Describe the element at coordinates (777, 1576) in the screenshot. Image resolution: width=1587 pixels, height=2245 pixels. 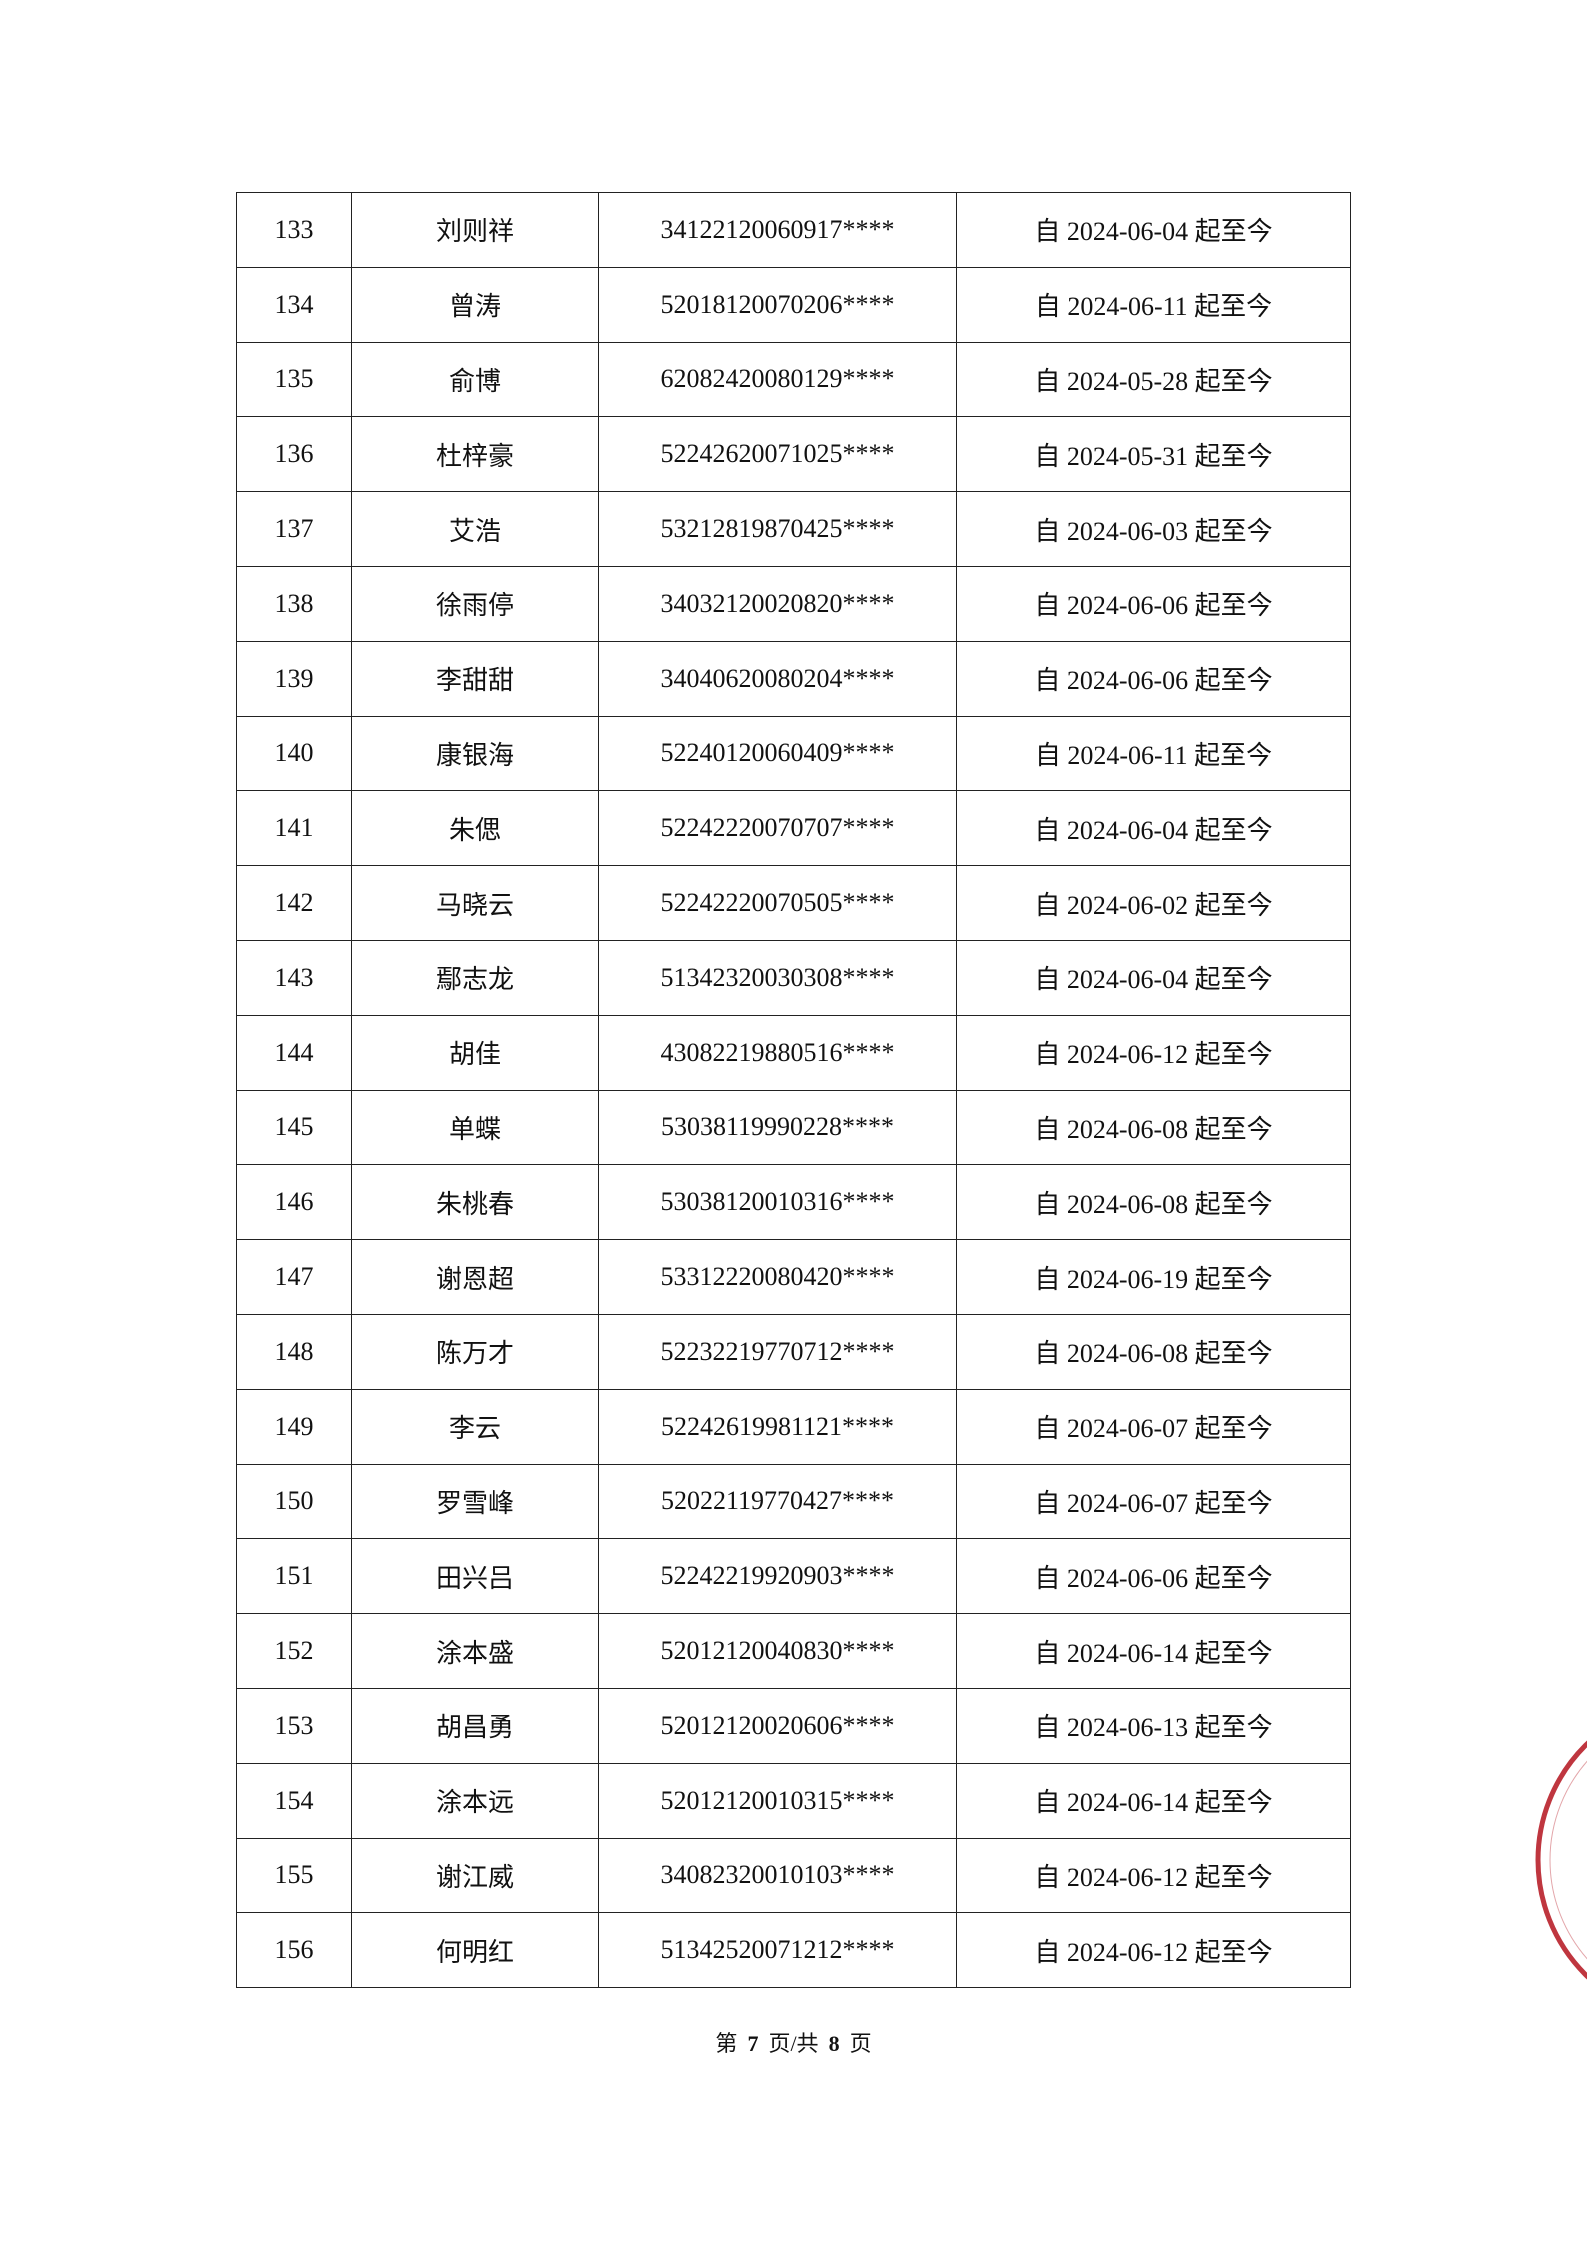
I see `id-number: 52242219920903****` at that location.